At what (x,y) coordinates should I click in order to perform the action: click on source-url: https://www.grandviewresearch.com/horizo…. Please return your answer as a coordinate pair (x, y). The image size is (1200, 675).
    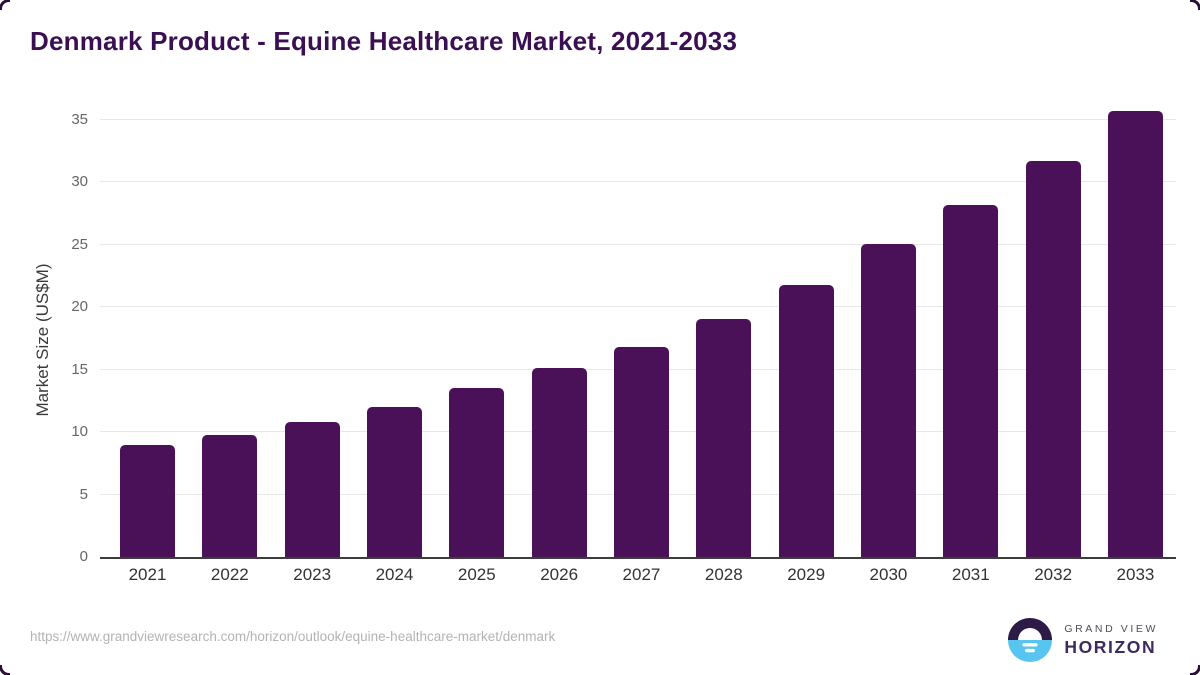
    Looking at the image, I should click on (293, 636).